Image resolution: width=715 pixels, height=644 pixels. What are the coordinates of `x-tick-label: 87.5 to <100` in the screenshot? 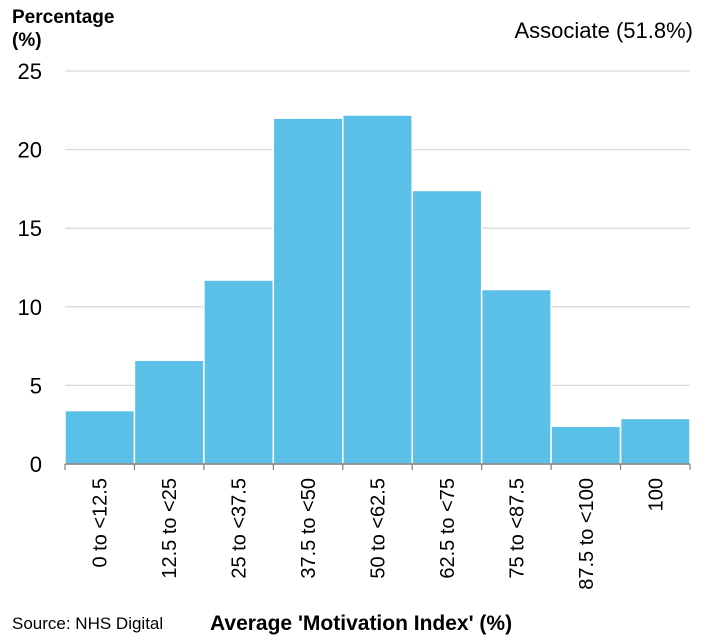 It's located at (587, 534).